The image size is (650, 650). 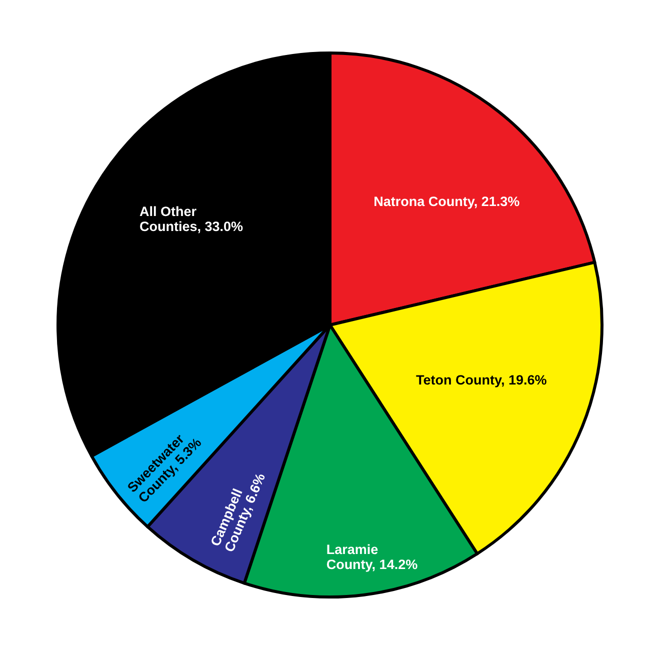 I want to click on slice-label: Laramie County, 14.2%, so click(x=372, y=557).